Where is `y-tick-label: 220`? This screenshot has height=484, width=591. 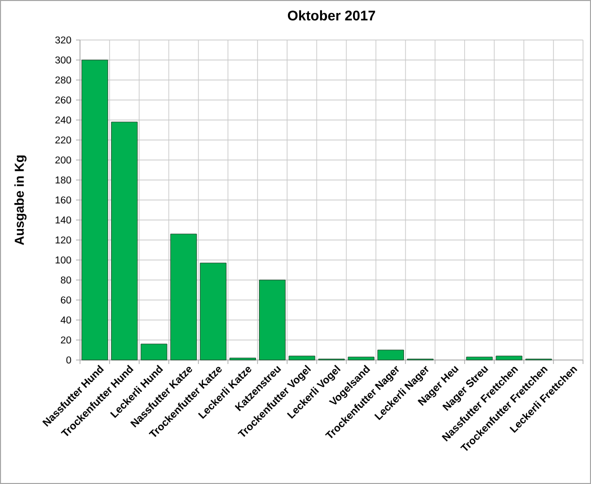
y-tick-label: 220 is located at coordinates (63, 140).